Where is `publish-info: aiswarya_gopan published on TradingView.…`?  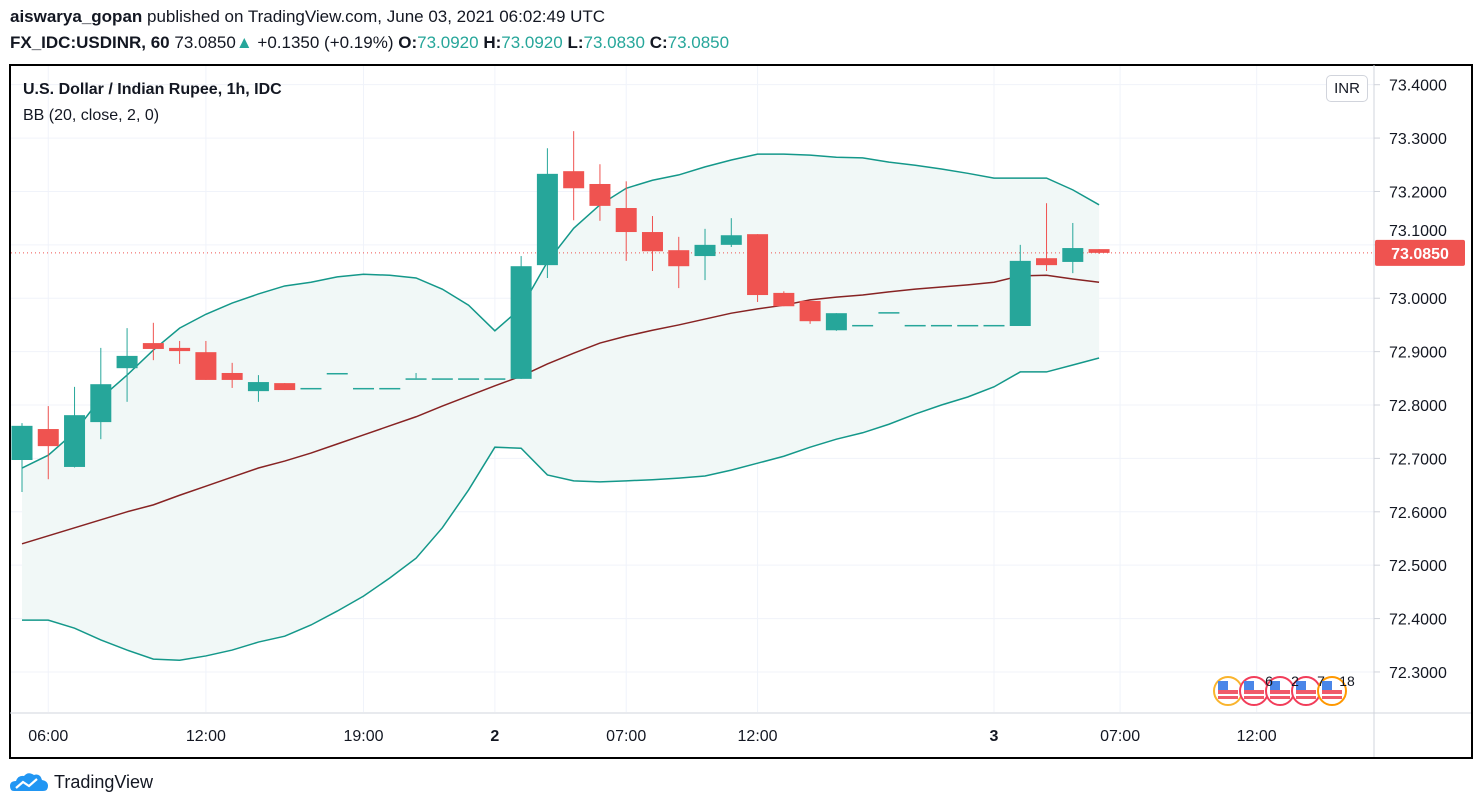
publish-info: aiswarya_gopan published on TradingView.… is located at coordinates (307, 17).